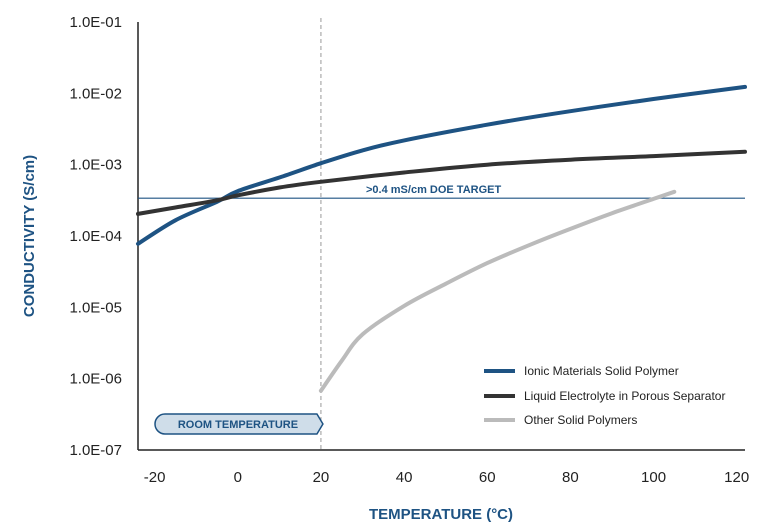 The image size is (768, 531). I want to click on x-tick-label: 80, so click(570, 477).